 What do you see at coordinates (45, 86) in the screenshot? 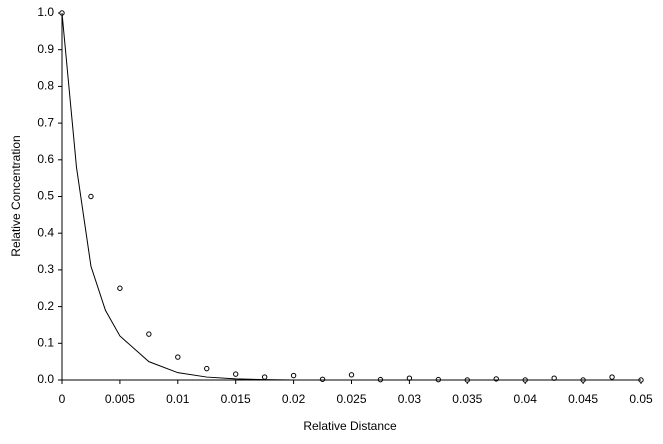
I see `y-tick-label: 0.8` at bounding box center [45, 86].